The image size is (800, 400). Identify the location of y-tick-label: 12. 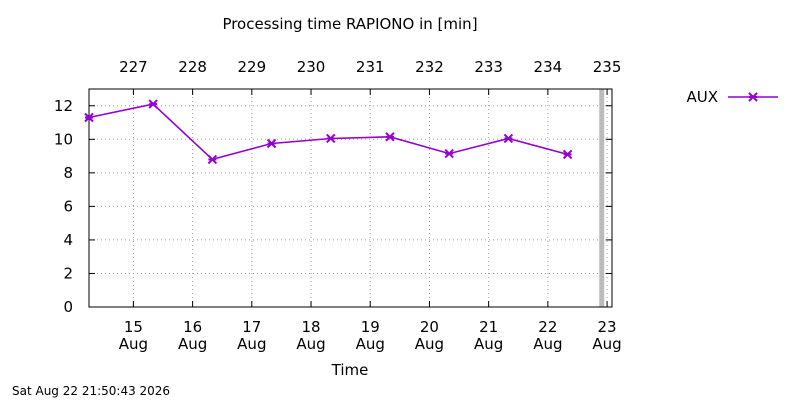
(63, 106).